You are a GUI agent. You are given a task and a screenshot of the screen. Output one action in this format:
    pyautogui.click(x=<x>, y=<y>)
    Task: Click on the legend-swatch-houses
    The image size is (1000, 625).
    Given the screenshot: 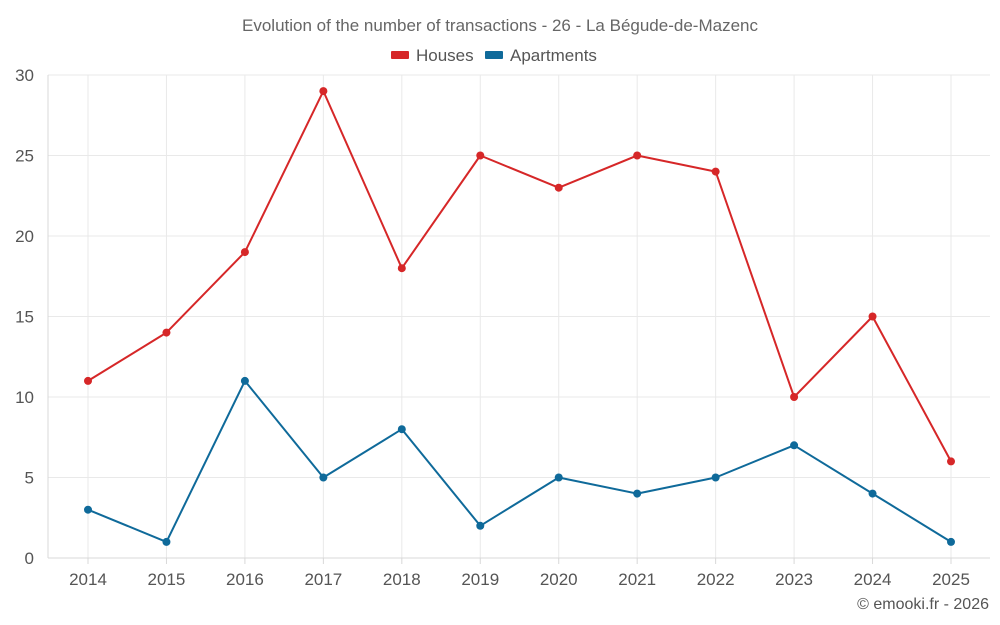 What is the action you would take?
    pyautogui.click(x=400, y=55)
    